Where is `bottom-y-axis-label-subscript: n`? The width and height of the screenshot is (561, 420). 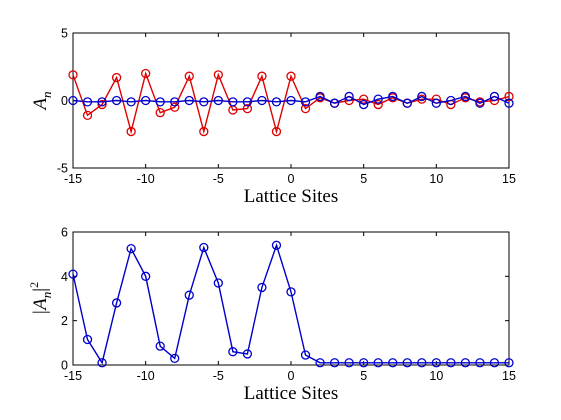 bottom-y-axis-label-subscript: n is located at coordinates (46, 295).